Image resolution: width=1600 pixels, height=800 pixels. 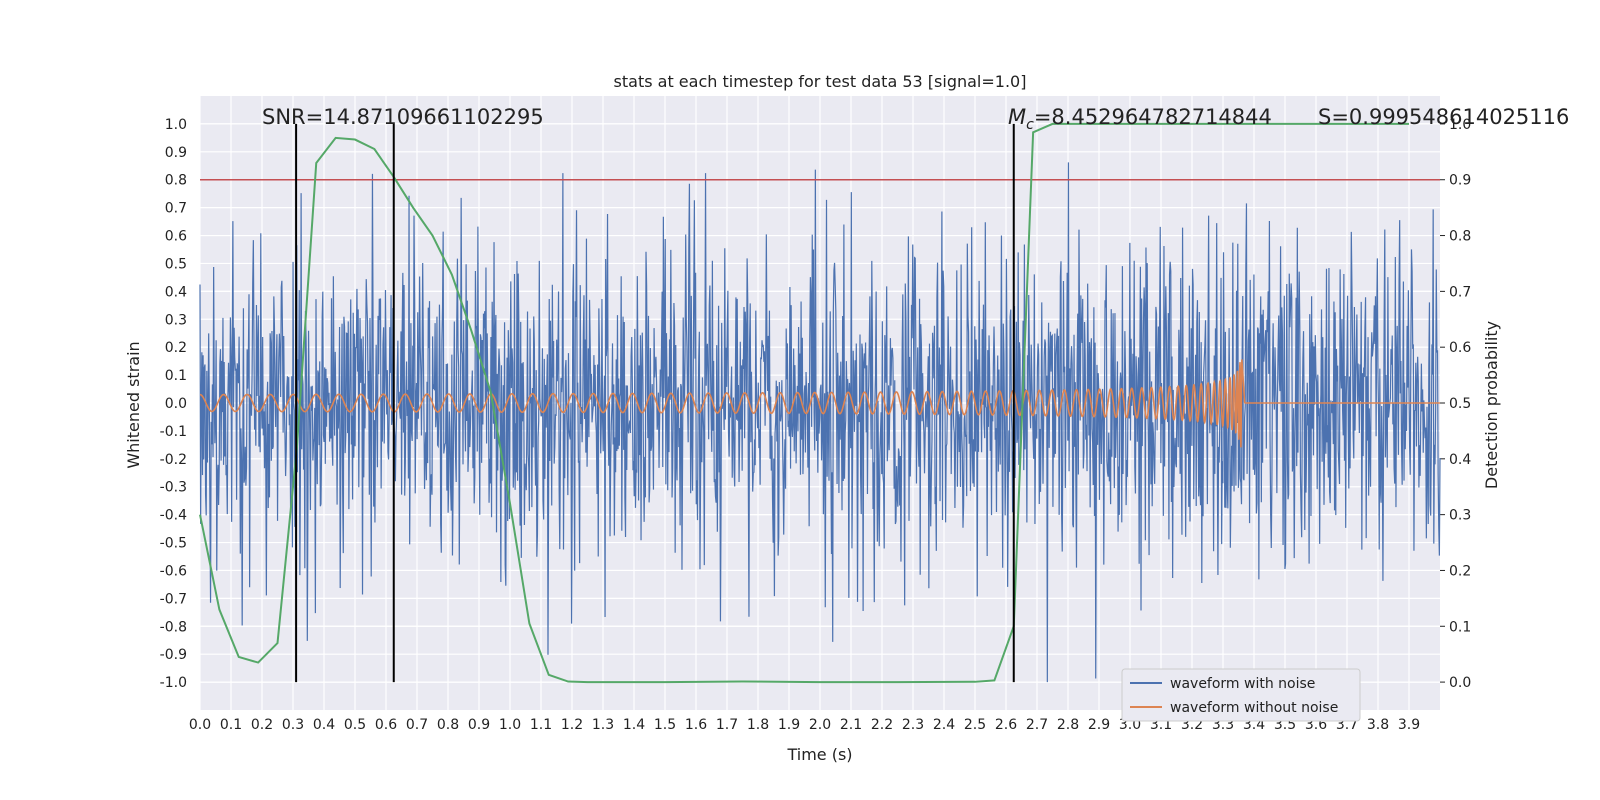 What do you see at coordinates (1037, 725) in the screenshot?
I see `x-tick-label: 2.7` at bounding box center [1037, 725].